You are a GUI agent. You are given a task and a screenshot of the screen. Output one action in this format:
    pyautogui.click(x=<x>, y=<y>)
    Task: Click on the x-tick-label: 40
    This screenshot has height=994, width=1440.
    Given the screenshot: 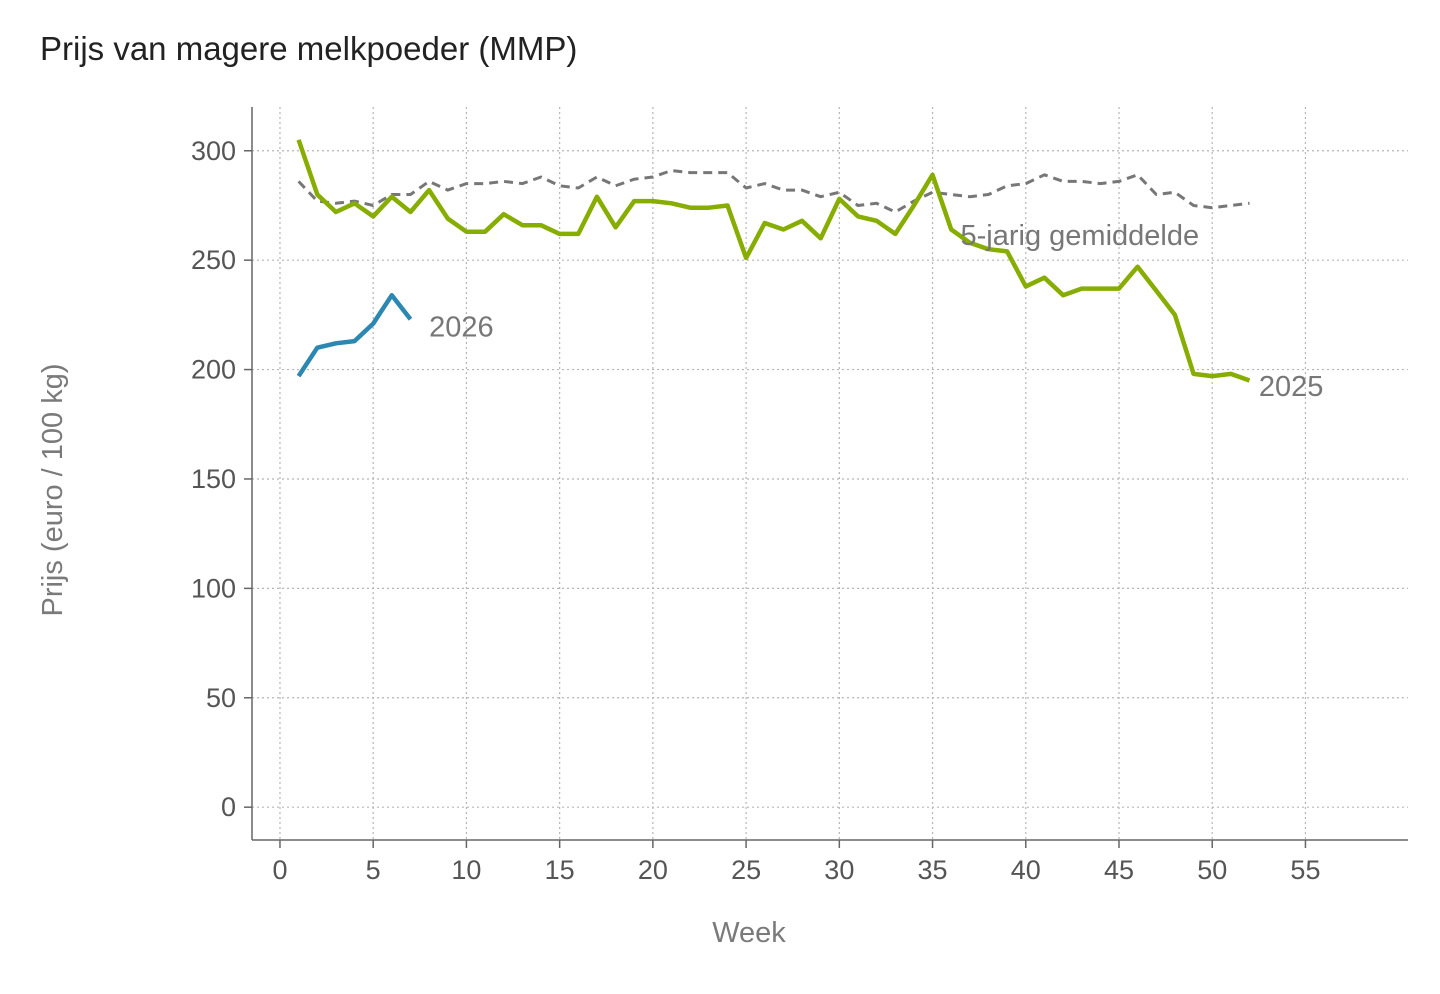 What is the action you would take?
    pyautogui.click(x=1026, y=870)
    